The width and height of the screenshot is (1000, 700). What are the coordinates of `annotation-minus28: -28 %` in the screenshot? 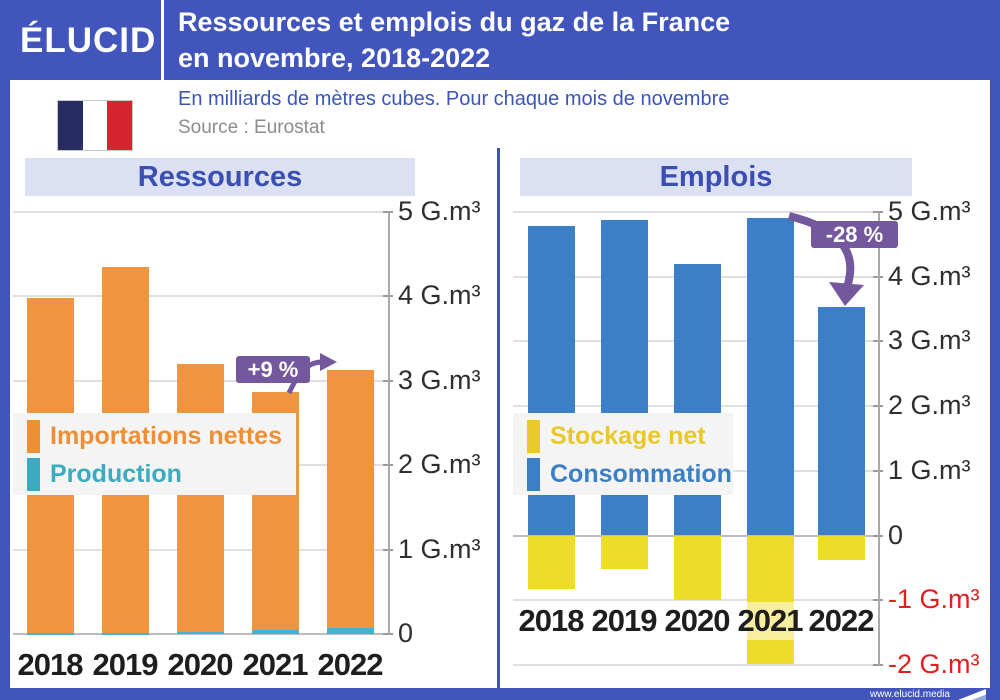 It's located at (854, 234).